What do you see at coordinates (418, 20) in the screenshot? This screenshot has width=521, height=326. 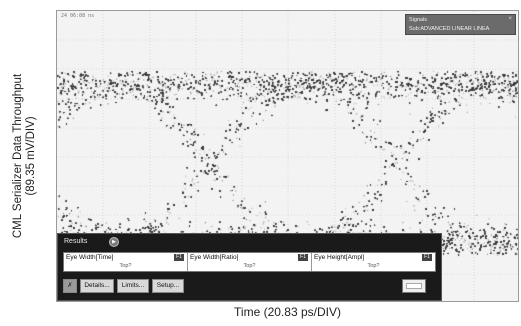 I see `signals-title: Signals` at bounding box center [418, 20].